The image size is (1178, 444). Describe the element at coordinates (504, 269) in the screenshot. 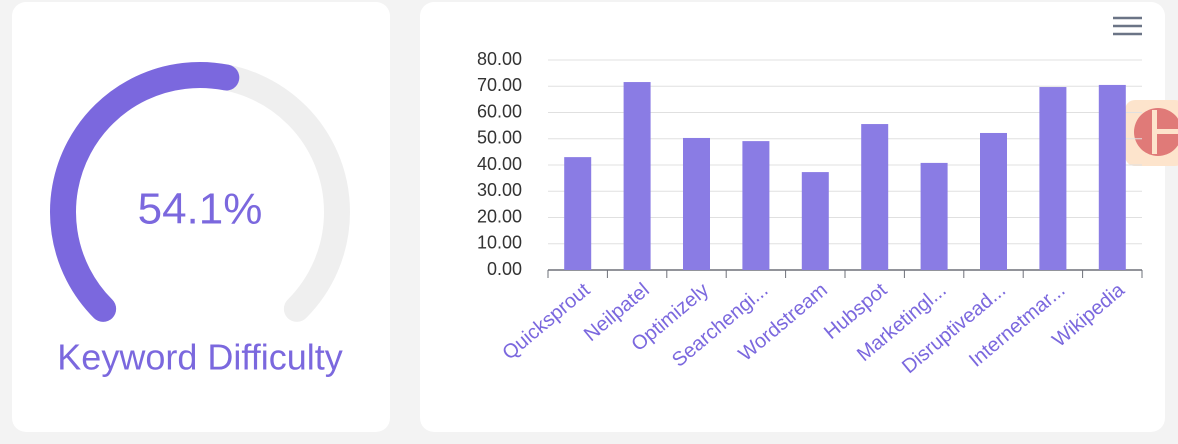

I see `y-tick-label: 0.00` at that location.